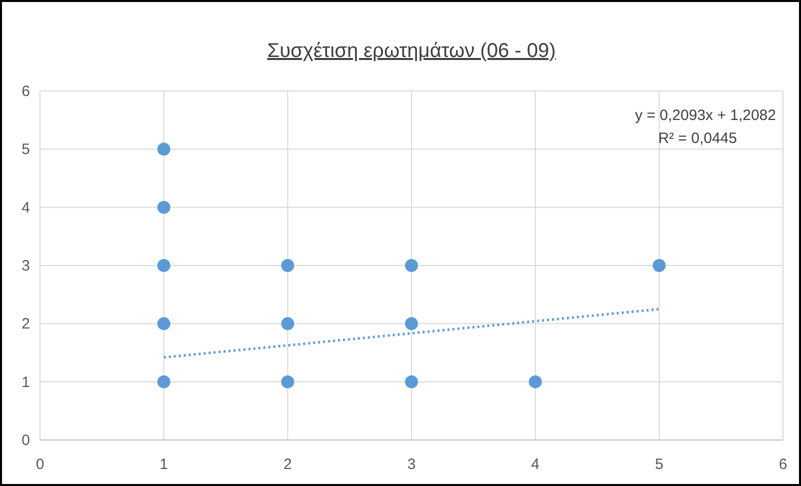 This screenshot has height=486, width=801. What do you see at coordinates (164, 464) in the screenshot?
I see `x-tick-label: 1` at bounding box center [164, 464].